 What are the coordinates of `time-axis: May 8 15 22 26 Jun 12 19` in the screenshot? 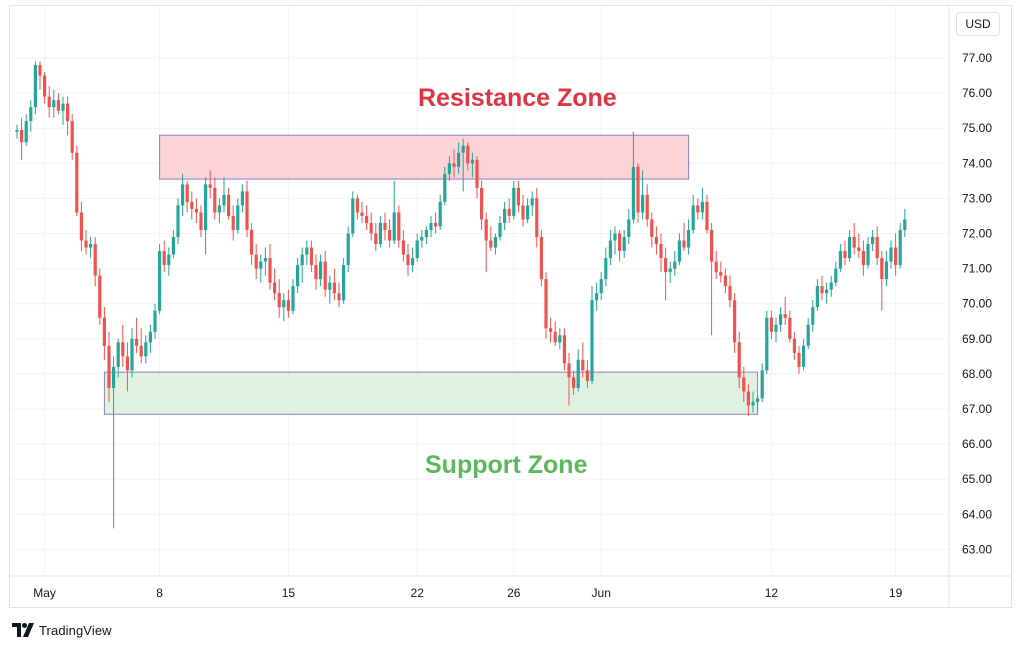 It's located at (467, 593).